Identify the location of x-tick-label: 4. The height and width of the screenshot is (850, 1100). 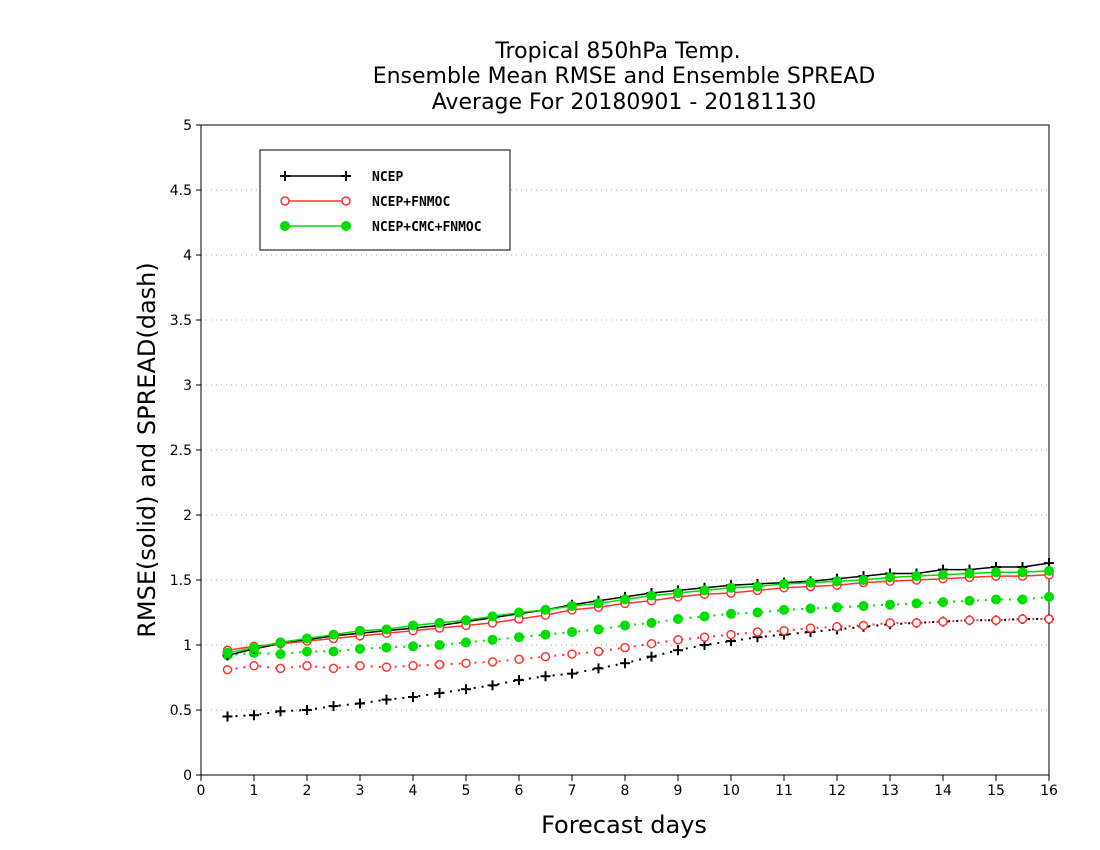
(413, 791).